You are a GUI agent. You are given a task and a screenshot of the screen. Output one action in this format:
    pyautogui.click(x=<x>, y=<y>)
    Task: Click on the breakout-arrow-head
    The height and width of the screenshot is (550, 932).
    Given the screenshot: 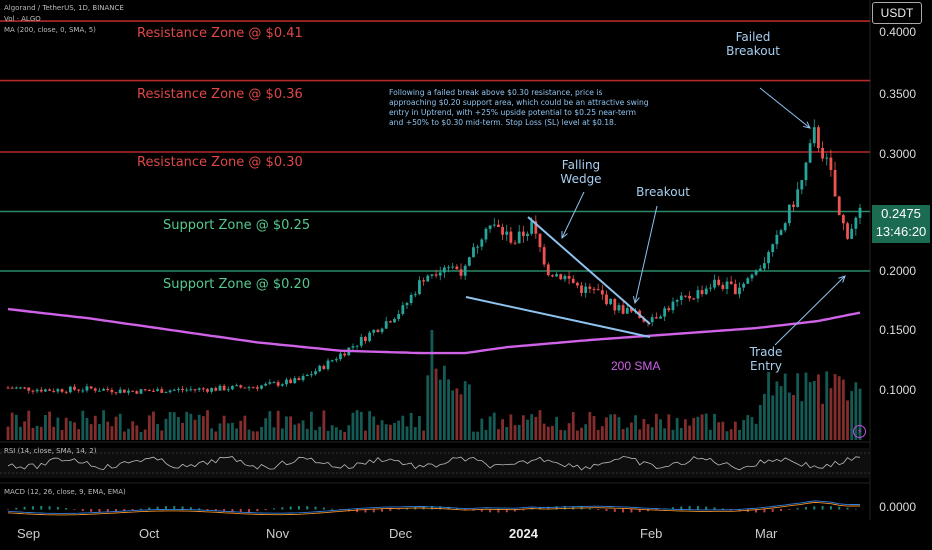 What is the action you would take?
    pyautogui.click(x=636, y=300)
    